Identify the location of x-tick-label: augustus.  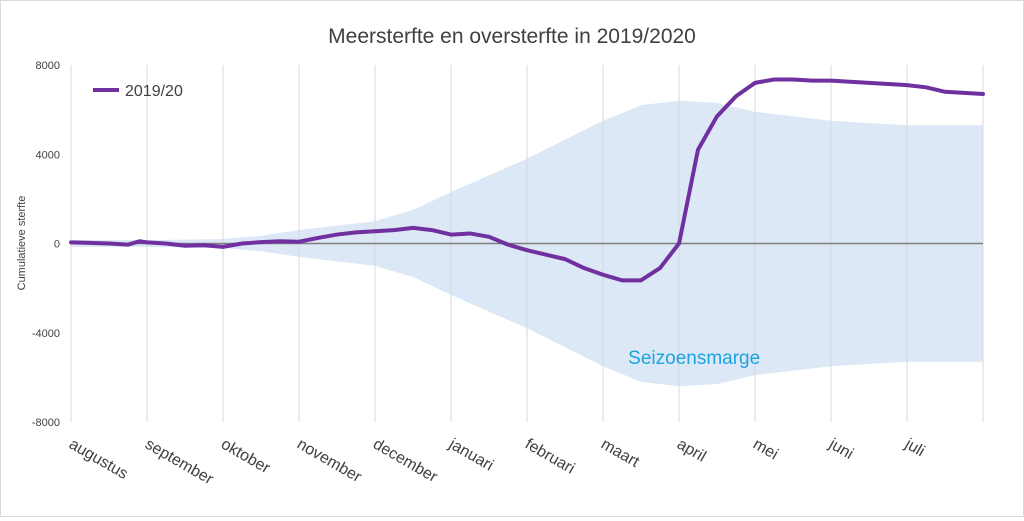
(98, 459).